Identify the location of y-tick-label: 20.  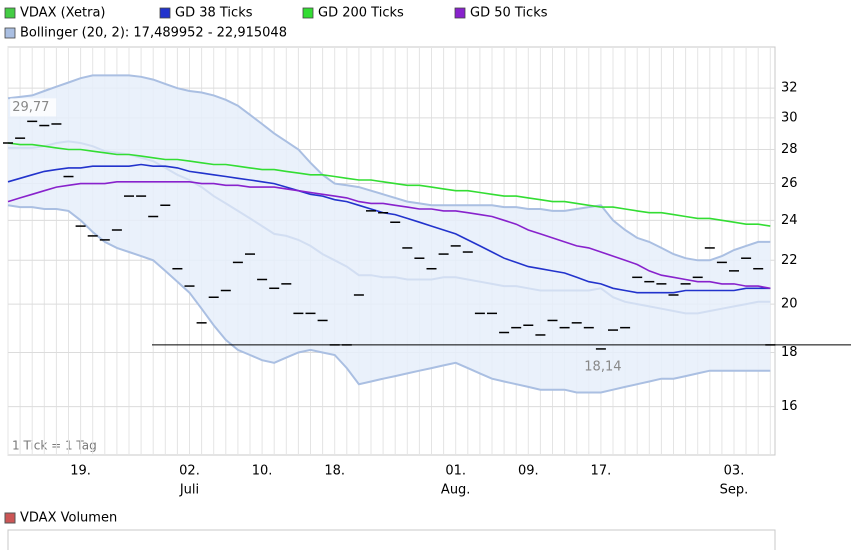
(789, 304).